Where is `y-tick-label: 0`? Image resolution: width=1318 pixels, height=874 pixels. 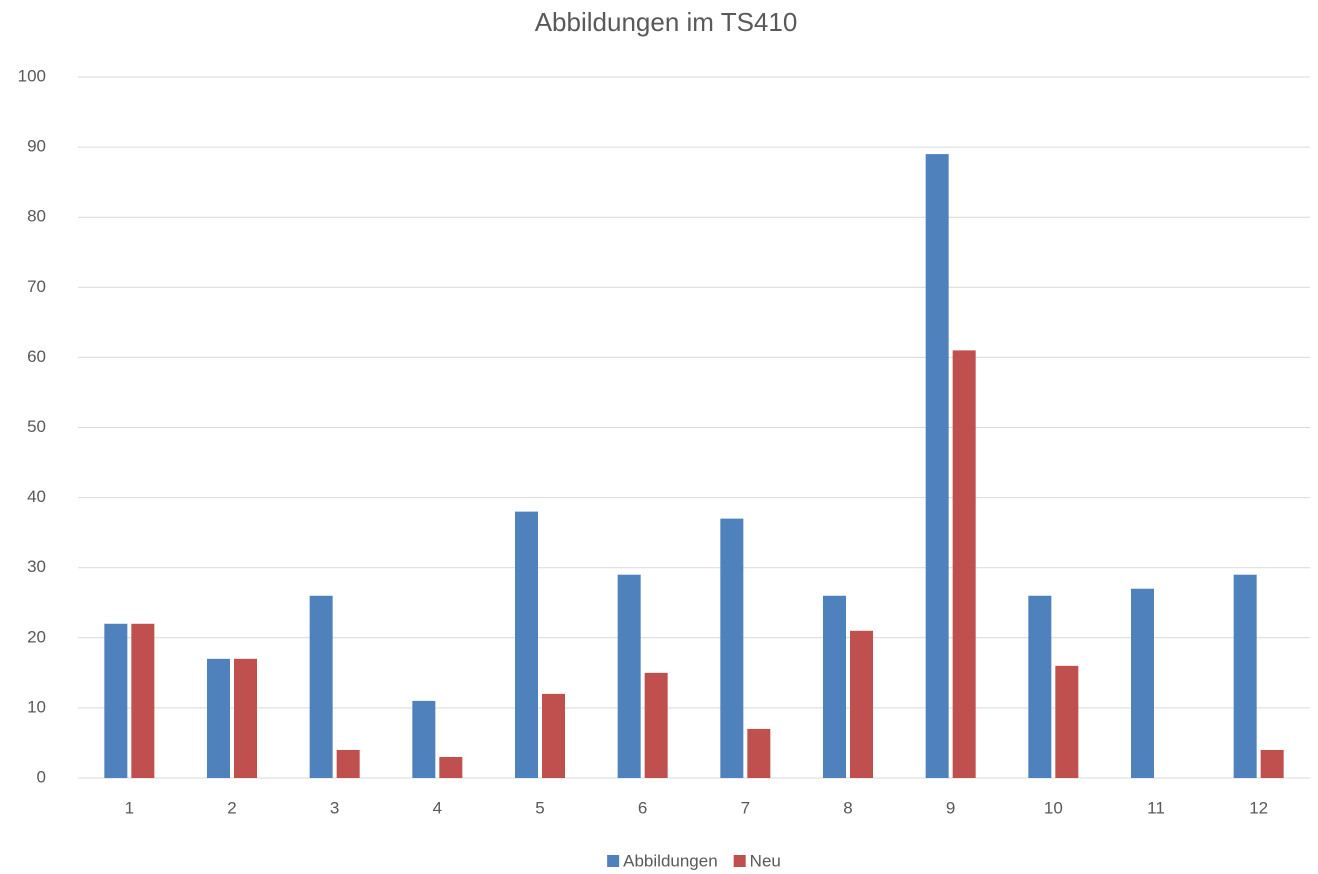
y-tick-label: 0 is located at coordinates (41, 776).